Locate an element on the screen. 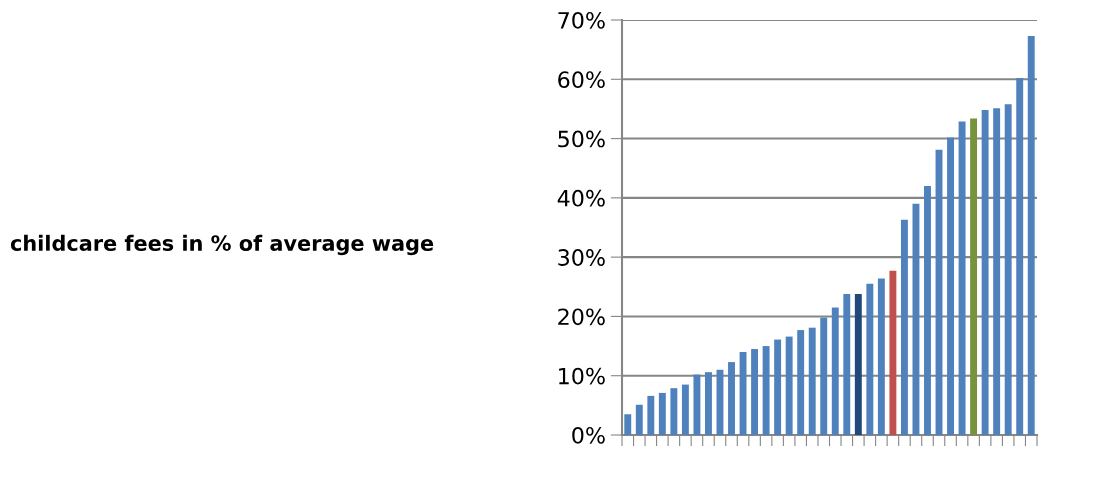 The width and height of the screenshot is (1104, 484). y-tick-label: 0% is located at coordinates (588, 435).